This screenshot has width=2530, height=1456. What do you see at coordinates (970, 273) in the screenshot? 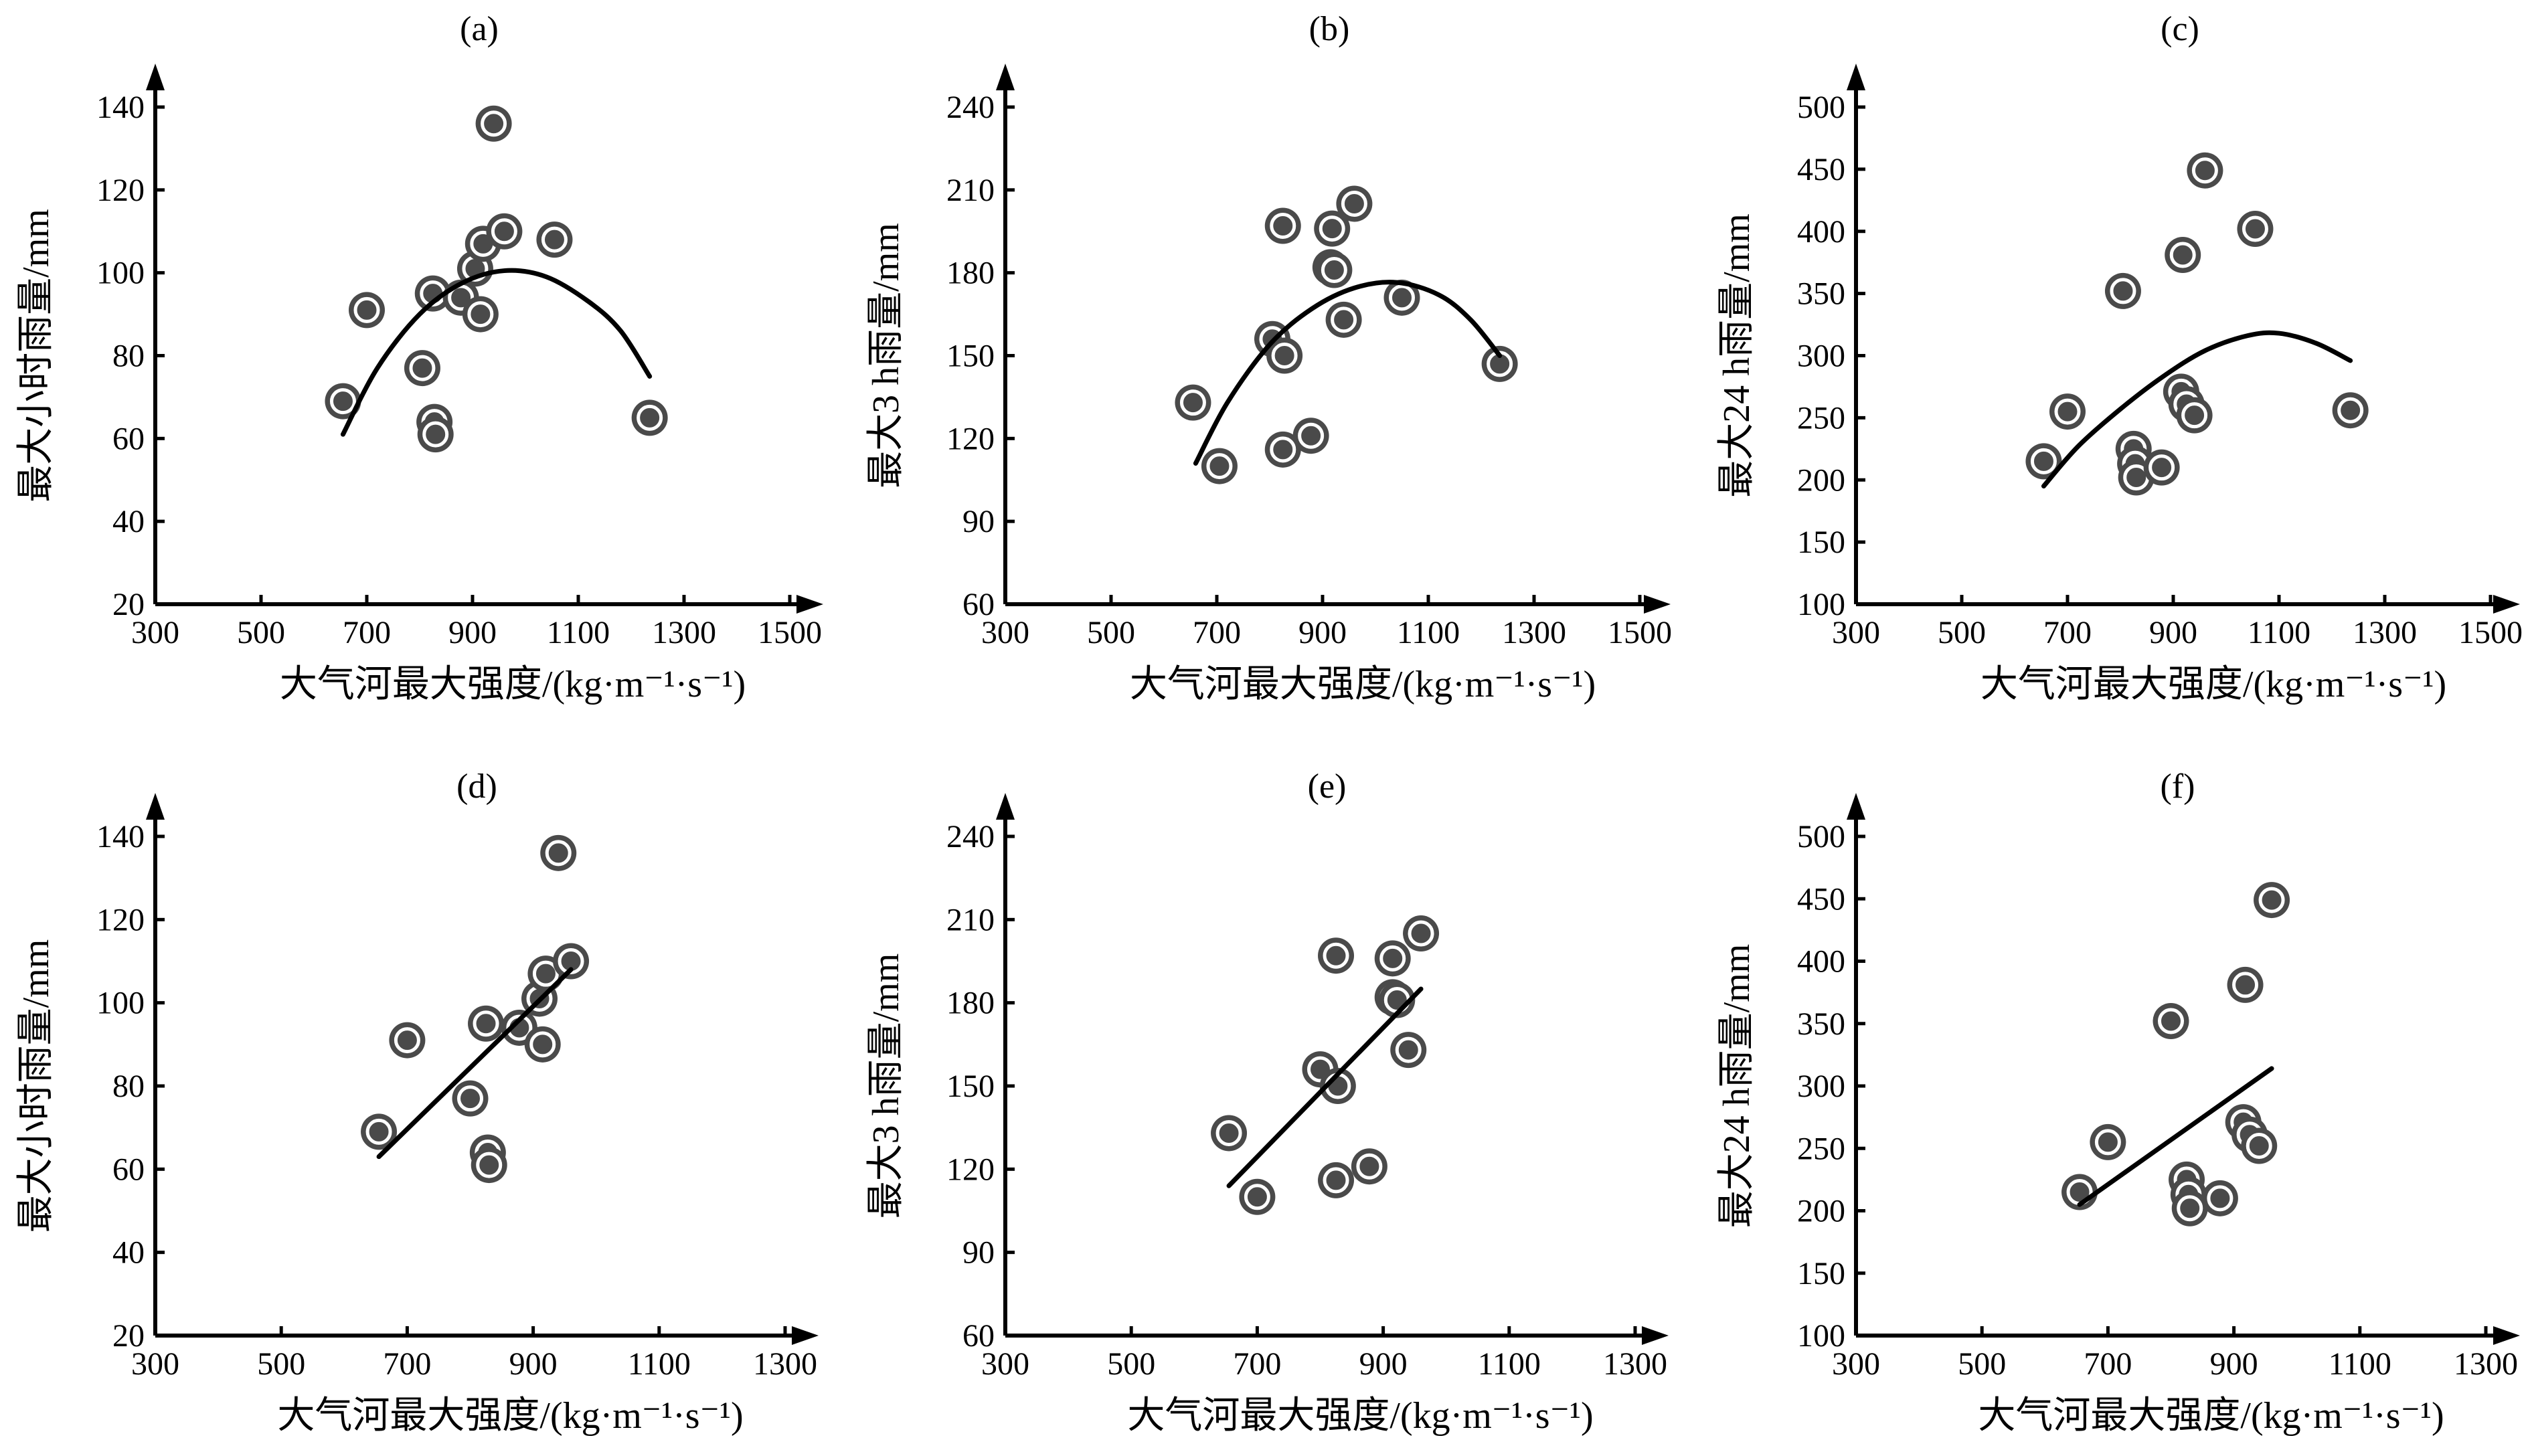
I see `y-tick-label: 180` at bounding box center [970, 273].